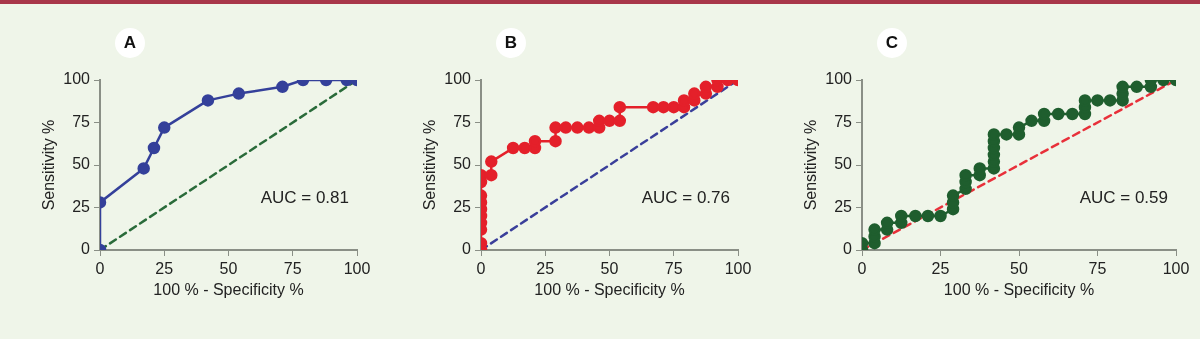 Image resolution: width=1200 pixels, height=339 pixels. I want to click on annotation: AUC = 0.76, so click(685, 197).